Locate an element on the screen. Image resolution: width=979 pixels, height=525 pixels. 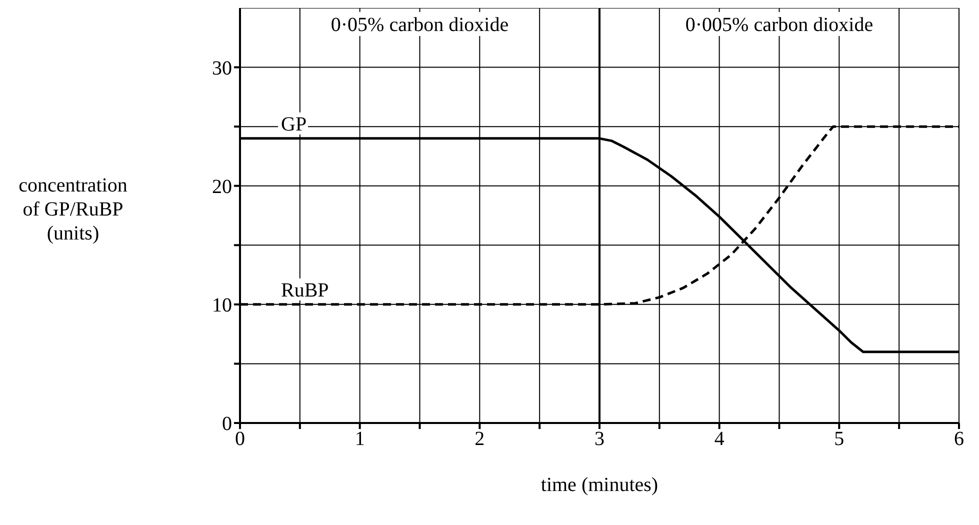
y-tick-label: 10 is located at coordinates (222, 305).